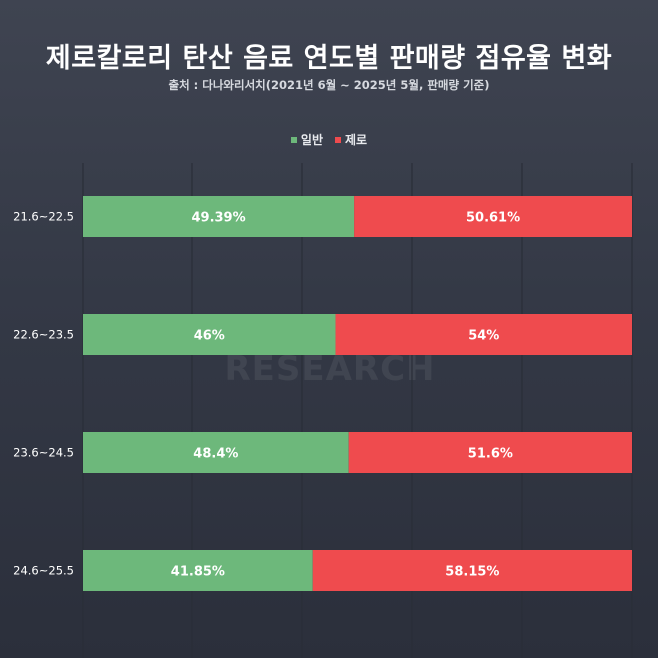  Describe the element at coordinates (43, 335) in the screenshot. I see `category-label: 22.6~23.5` at that location.